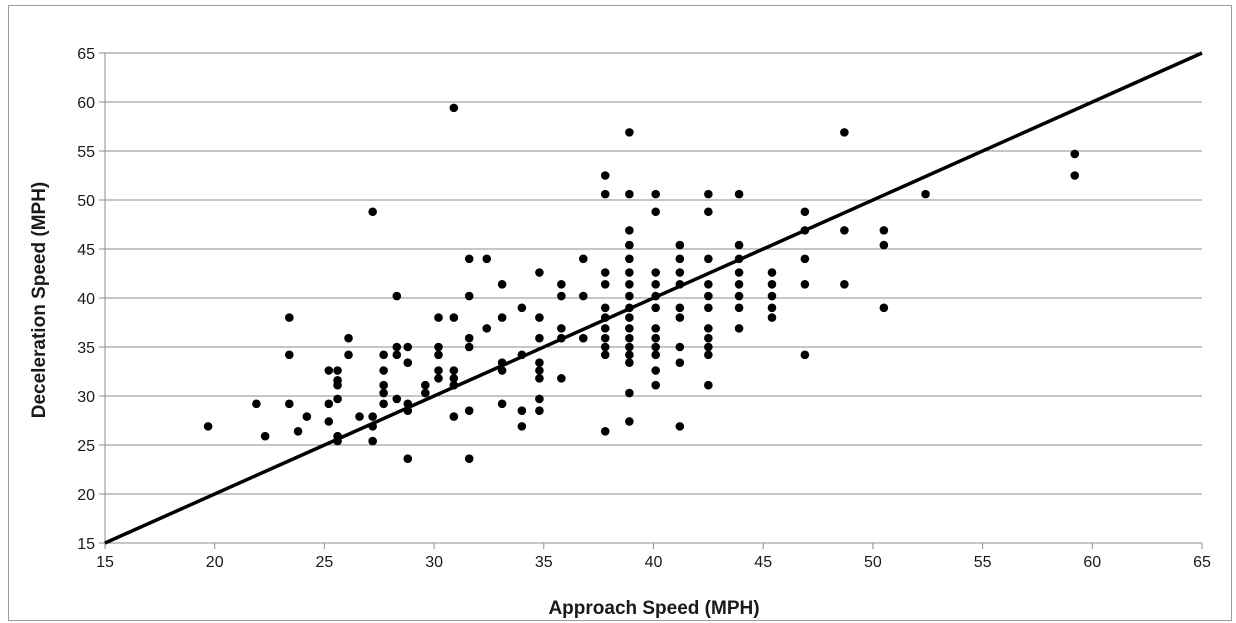  What do you see at coordinates (215, 562) in the screenshot?
I see `x-tick-label: 20` at bounding box center [215, 562].